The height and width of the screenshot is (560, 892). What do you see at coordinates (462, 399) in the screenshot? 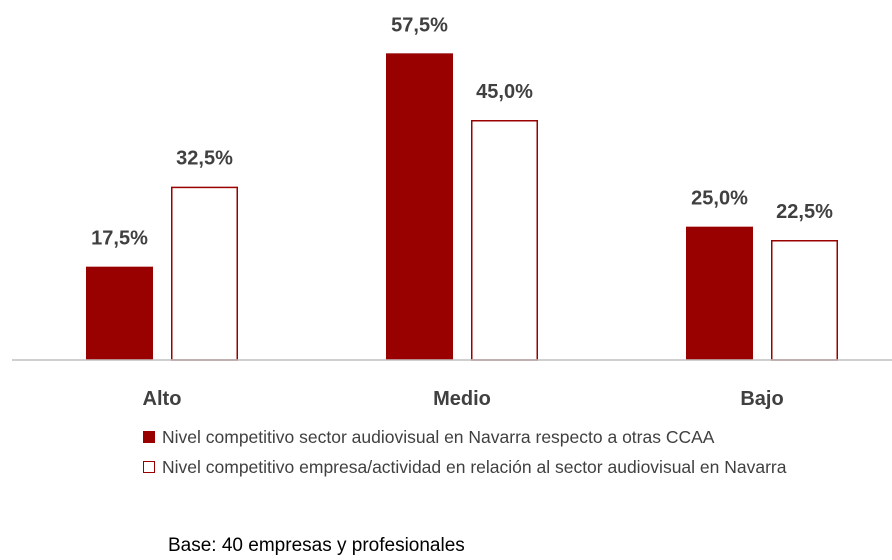
I see `x-tick-label: Medio` at bounding box center [462, 399].